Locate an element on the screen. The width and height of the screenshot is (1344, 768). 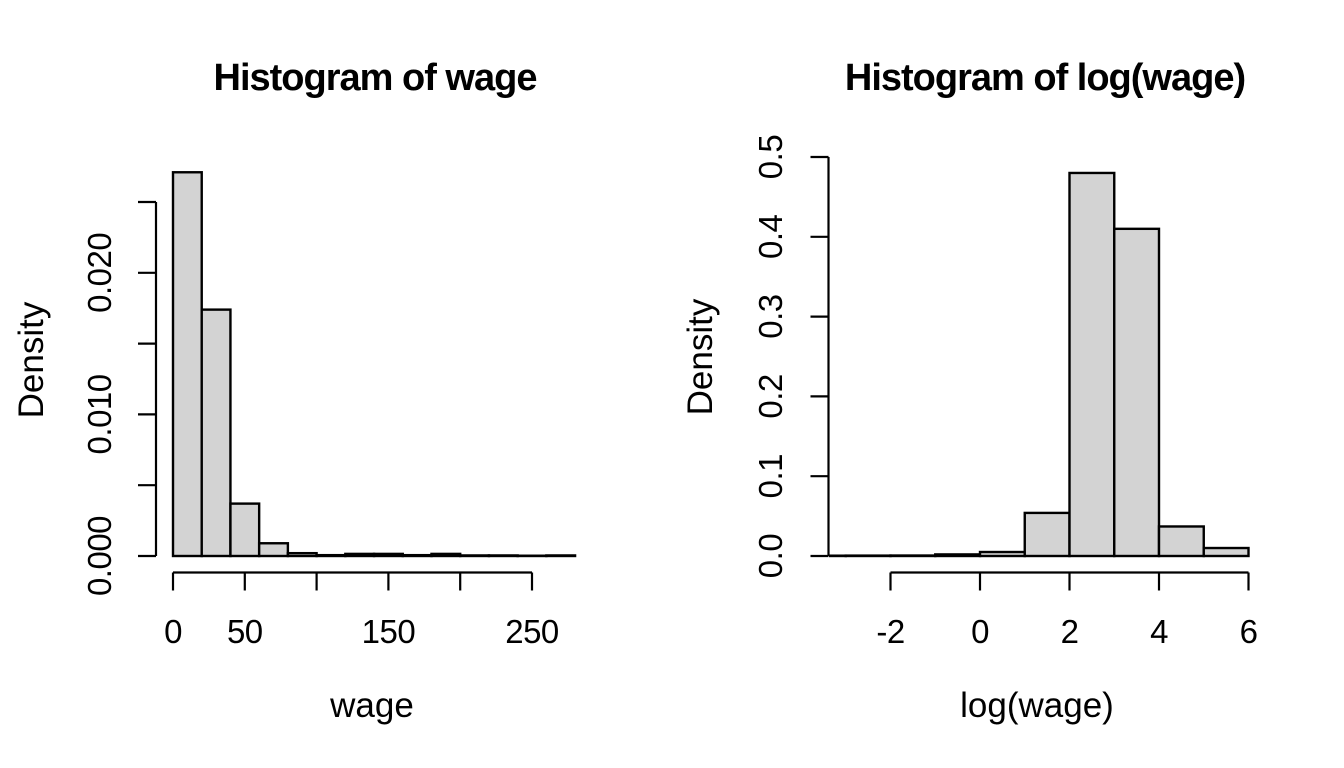
y-tick-label: 0.010 is located at coordinates (99, 414).